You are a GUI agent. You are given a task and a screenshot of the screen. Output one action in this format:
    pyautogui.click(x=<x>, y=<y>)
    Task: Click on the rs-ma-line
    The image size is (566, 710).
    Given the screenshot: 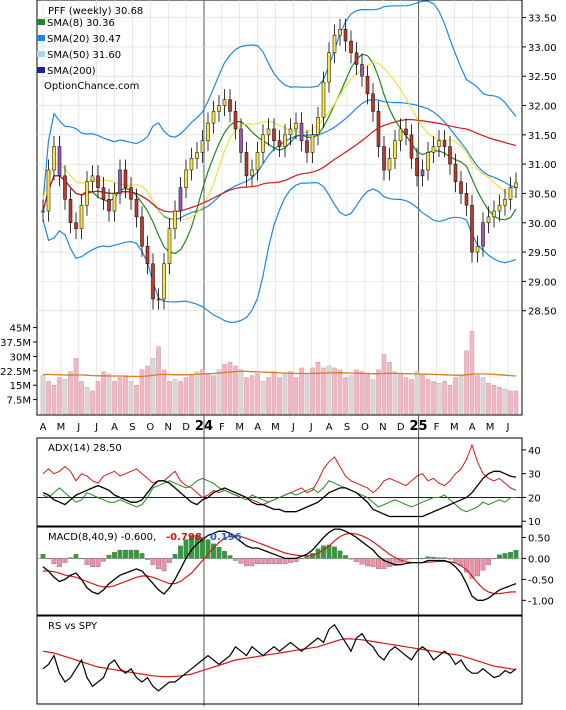 What is the action you would take?
    pyautogui.click(x=279, y=658)
    